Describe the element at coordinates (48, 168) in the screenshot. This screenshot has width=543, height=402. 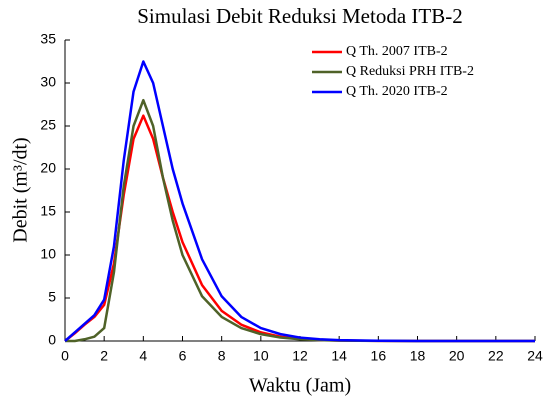
I see `y-tick-label: 20` at that location.